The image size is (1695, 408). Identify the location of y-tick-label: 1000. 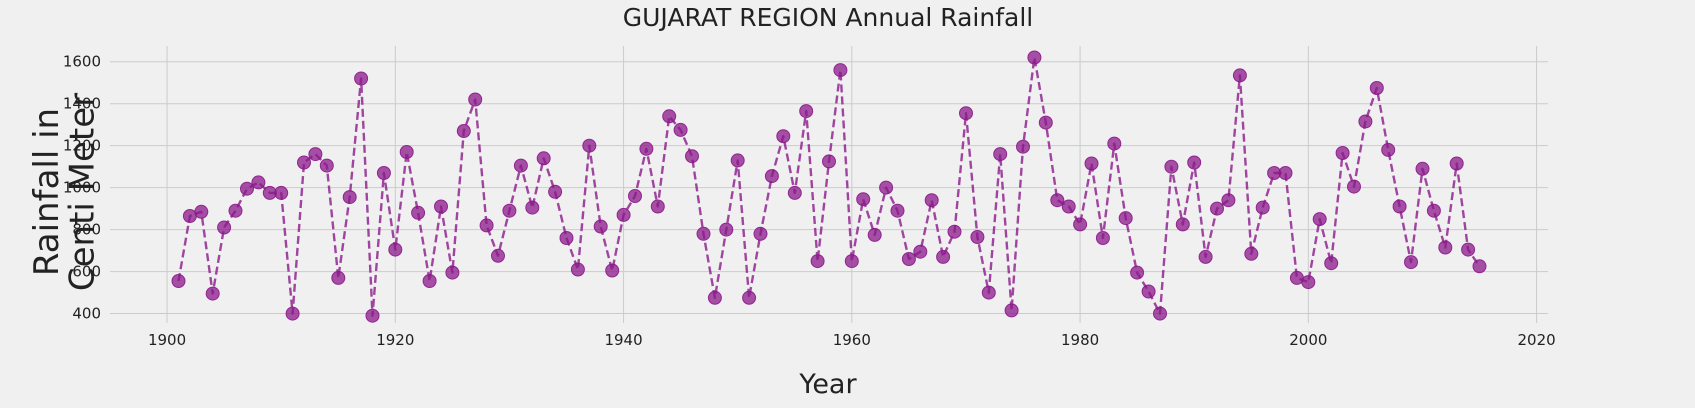
(82, 188).